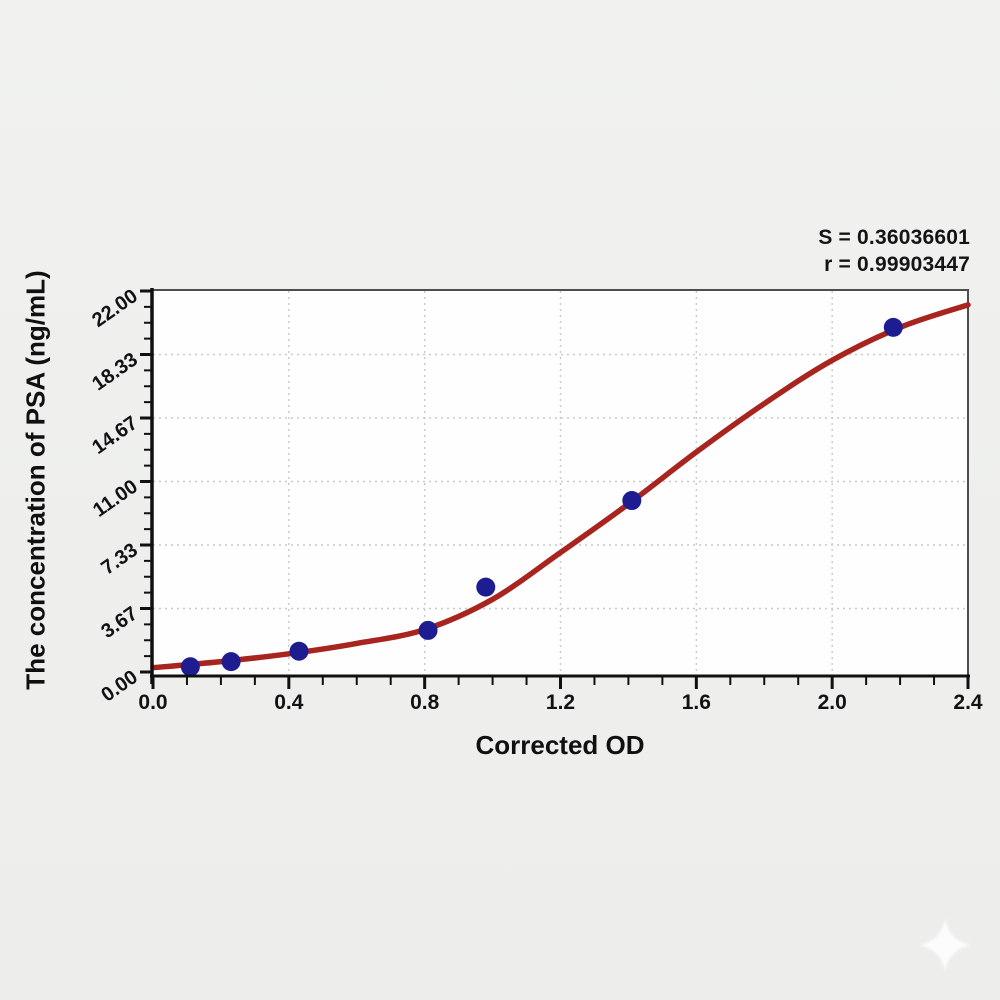  Describe the element at coordinates (968, 702) in the screenshot. I see `x-tick-label: 2.4` at that location.